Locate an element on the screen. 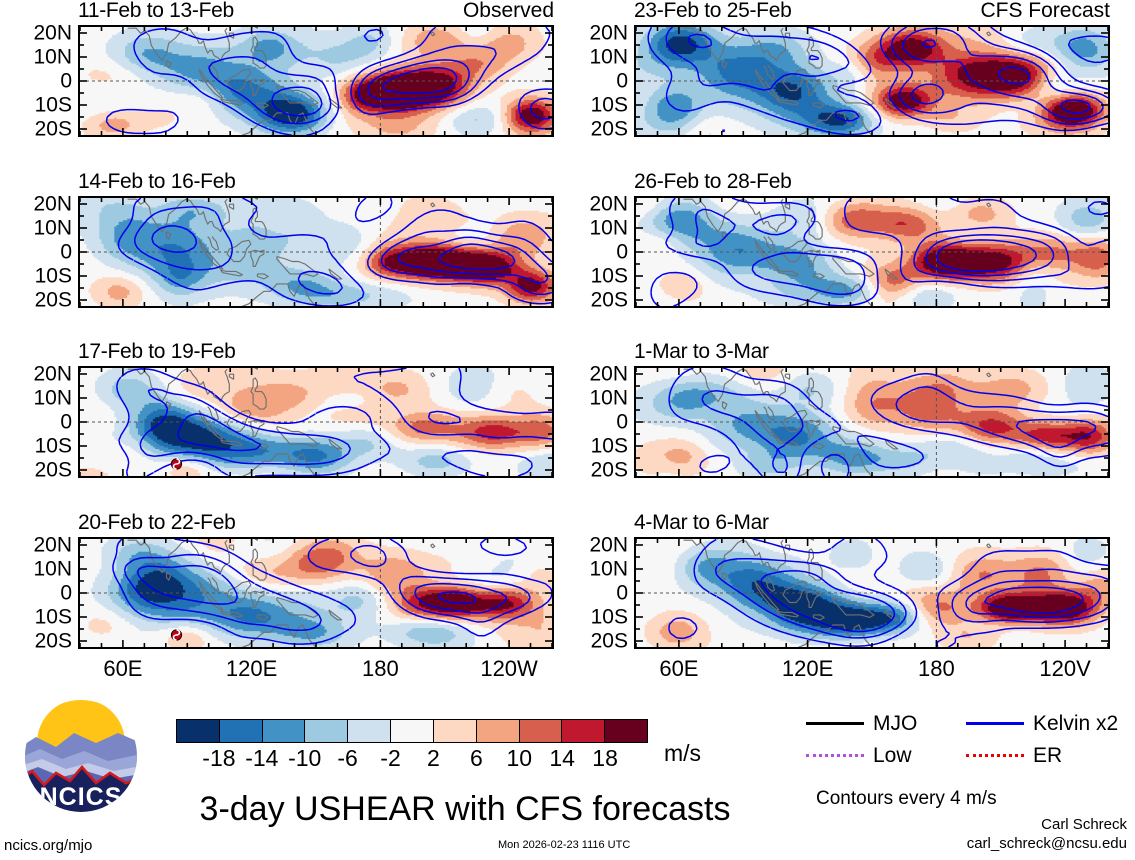 The image size is (1135, 860). ncics-logo: NCICS is located at coordinates (81, 756).